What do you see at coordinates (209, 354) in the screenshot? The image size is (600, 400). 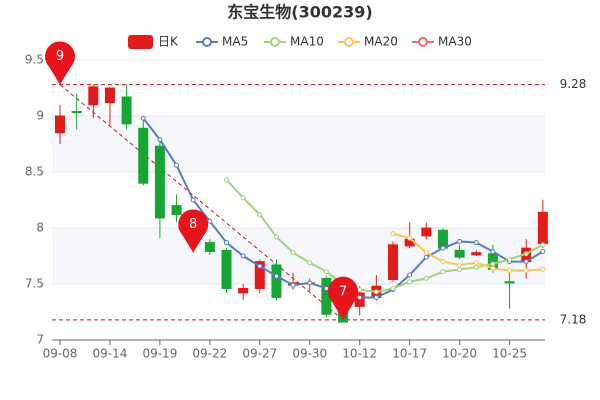 I see `x-tick-label: 09-22` at bounding box center [209, 354].